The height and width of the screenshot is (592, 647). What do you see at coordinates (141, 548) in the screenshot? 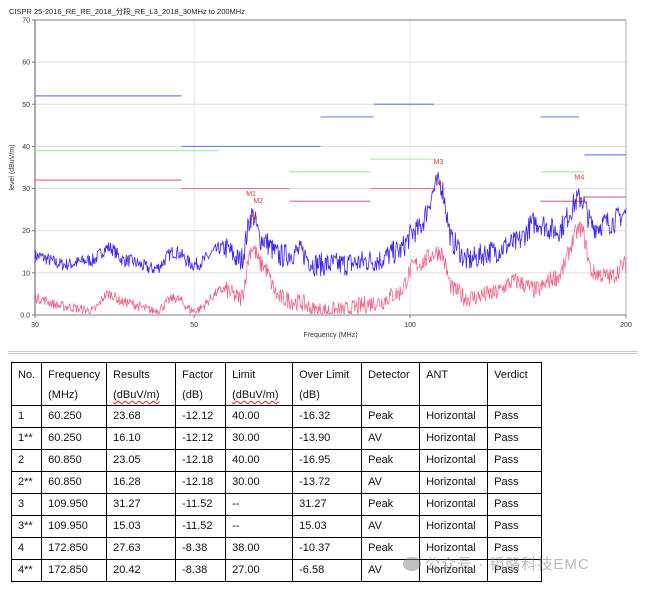
I see `cell-results: 27.63` at bounding box center [141, 548].